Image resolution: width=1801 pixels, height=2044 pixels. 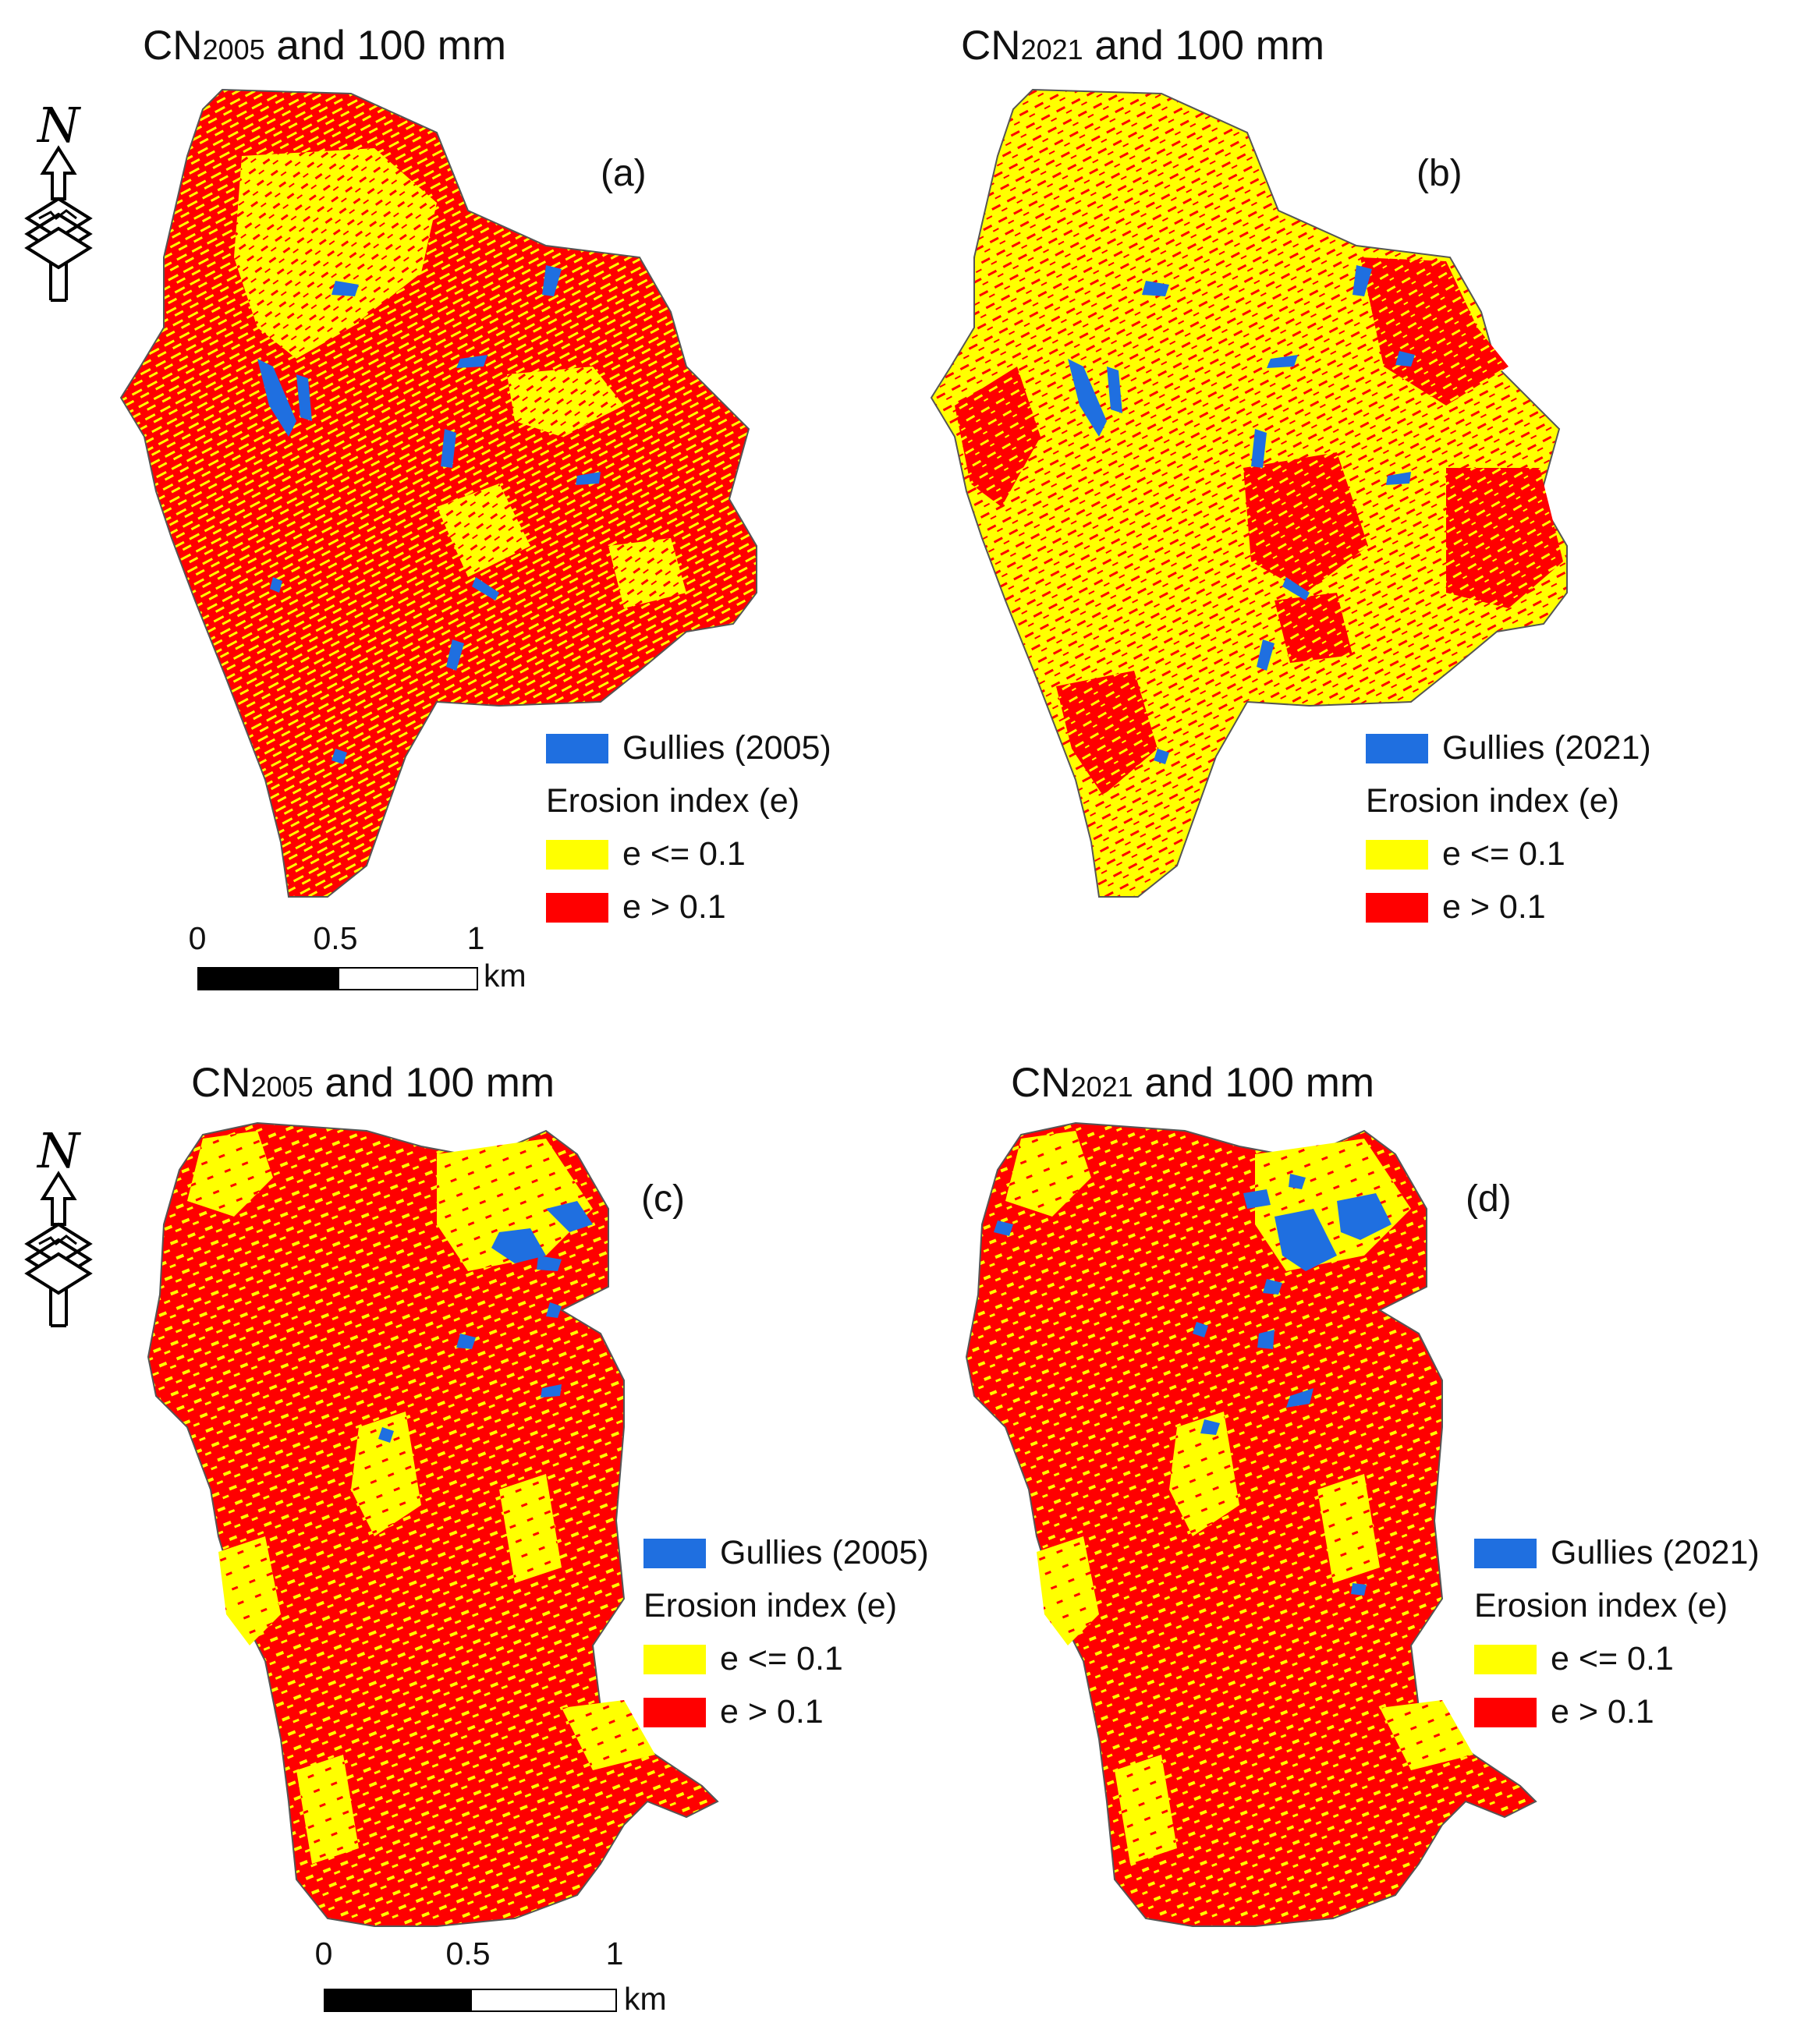 I want to click on title-subscript: 2021, so click(x=1052, y=50).